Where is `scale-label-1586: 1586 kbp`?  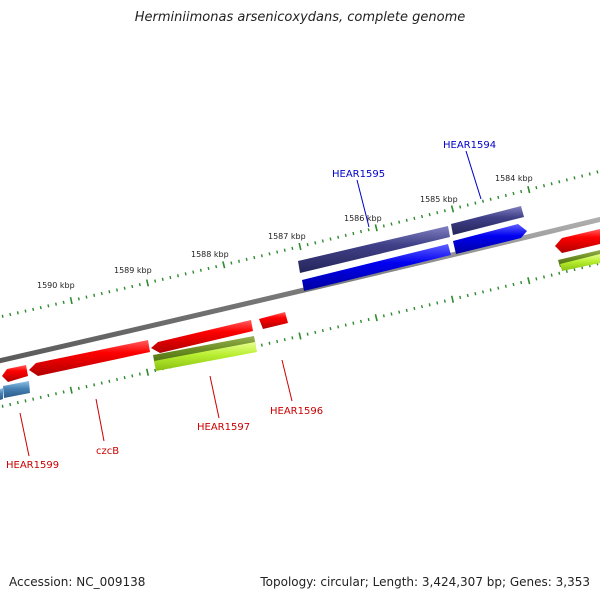 scale-label-1586: 1586 kbp is located at coordinates (363, 218).